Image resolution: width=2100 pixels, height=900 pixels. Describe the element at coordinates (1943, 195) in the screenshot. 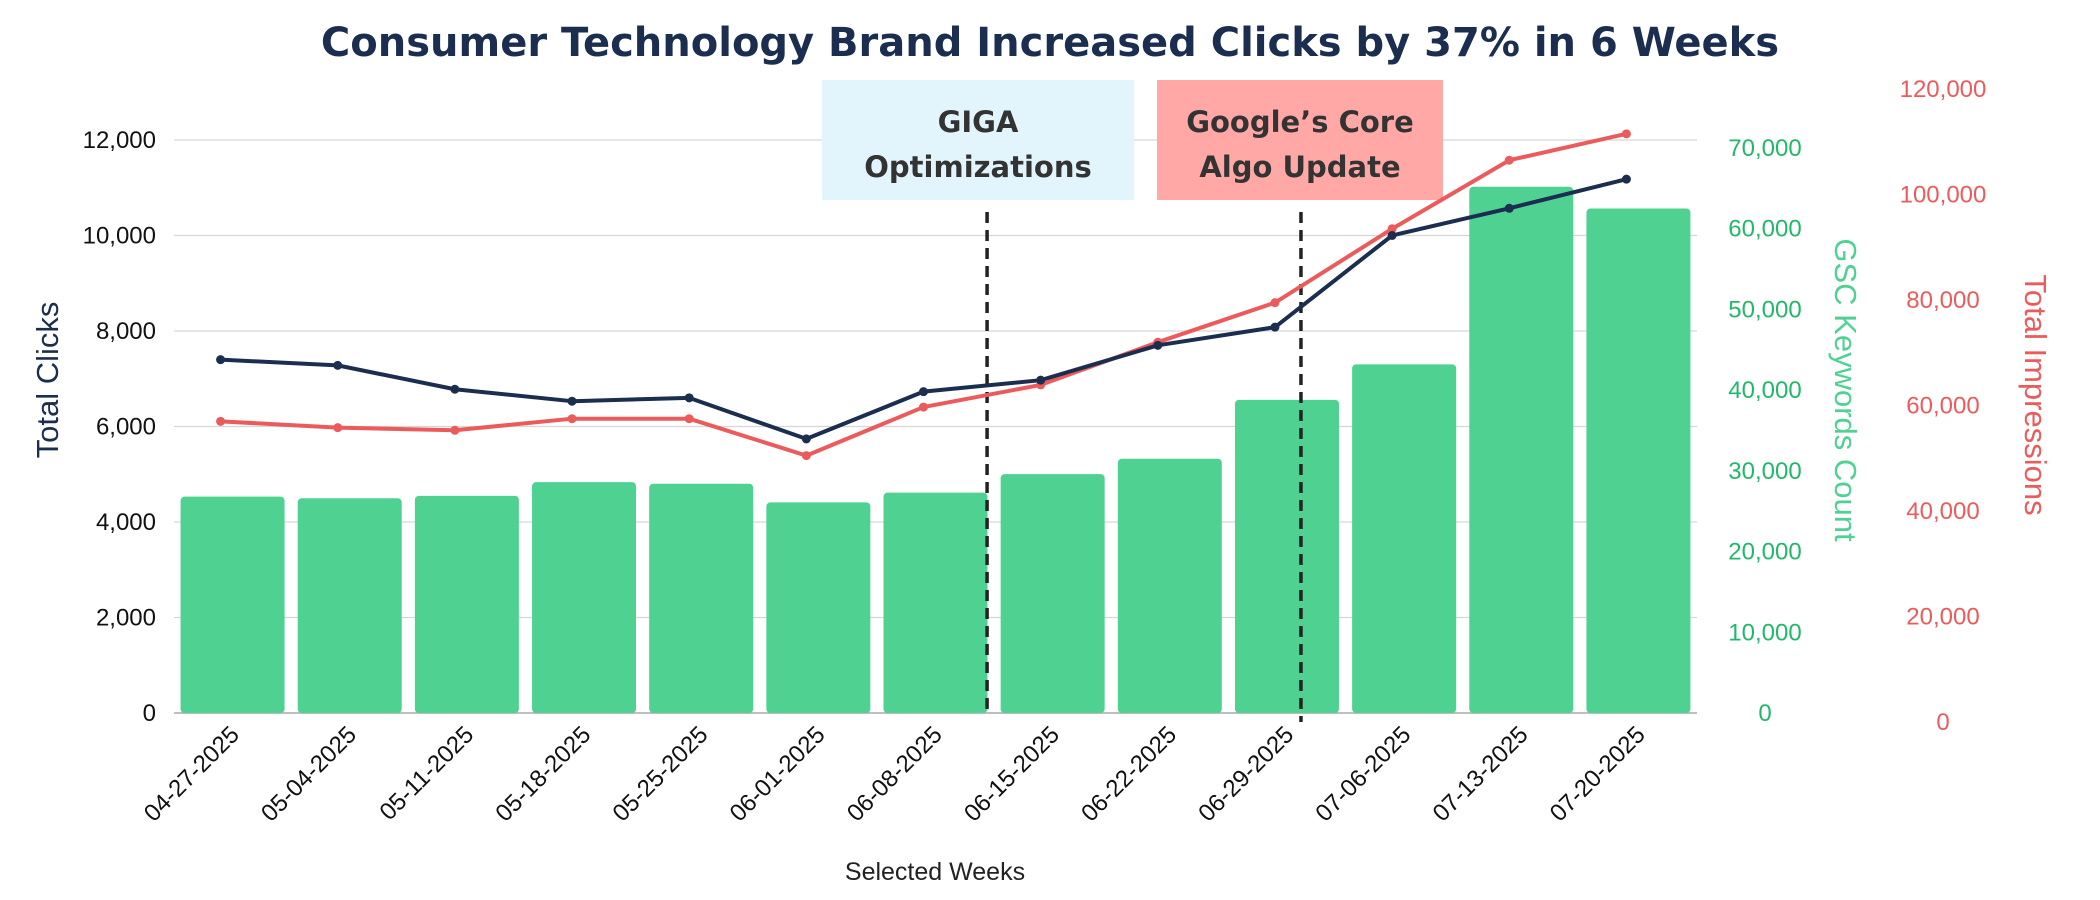

I see `impressions-tick-label: 100,000` at that location.